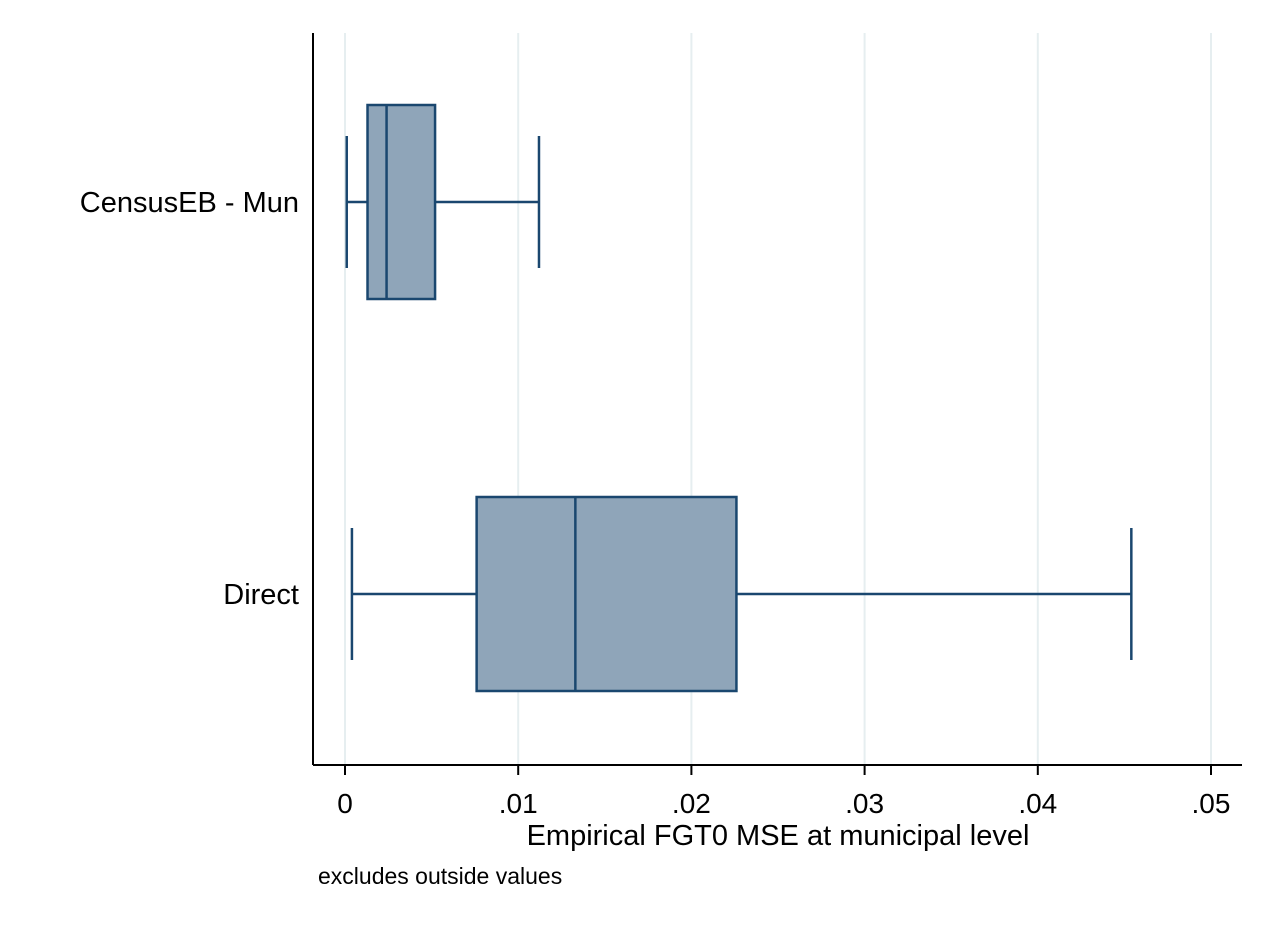 This screenshot has height=928, width=1276. What do you see at coordinates (691, 803) in the screenshot?
I see `x-tick-label: .02` at bounding box center [691, 803].